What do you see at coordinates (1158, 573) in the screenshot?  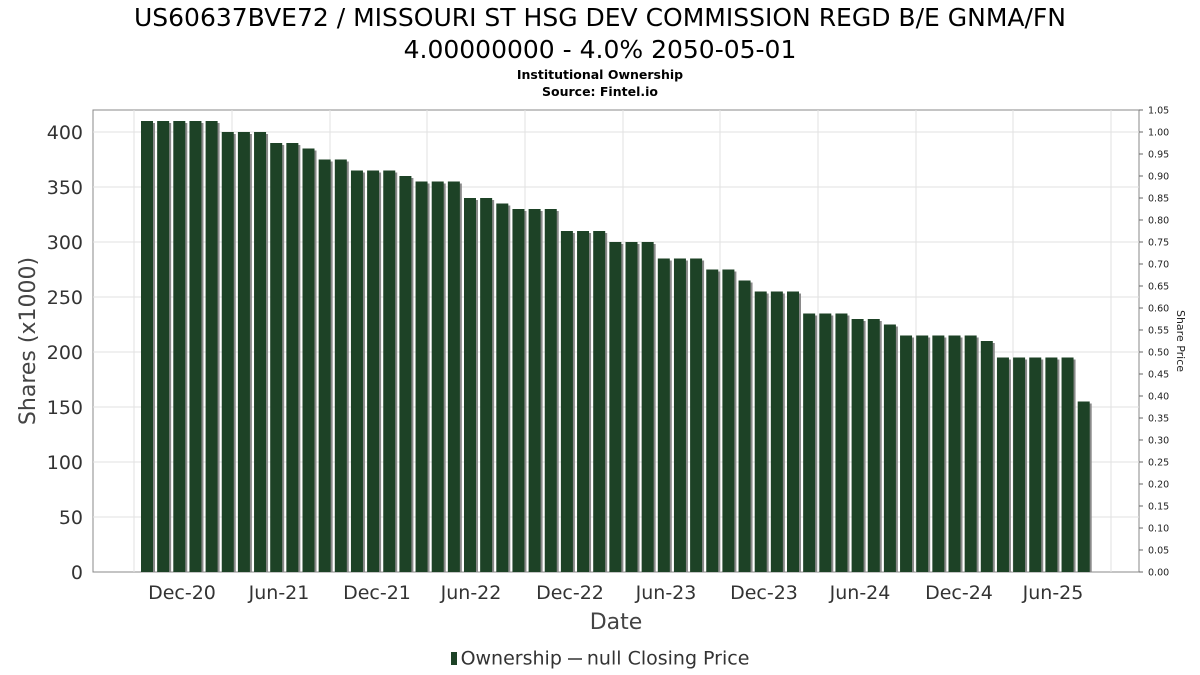 I see `y2-tick-label: 0.00` at bounding box center [1158, 573].